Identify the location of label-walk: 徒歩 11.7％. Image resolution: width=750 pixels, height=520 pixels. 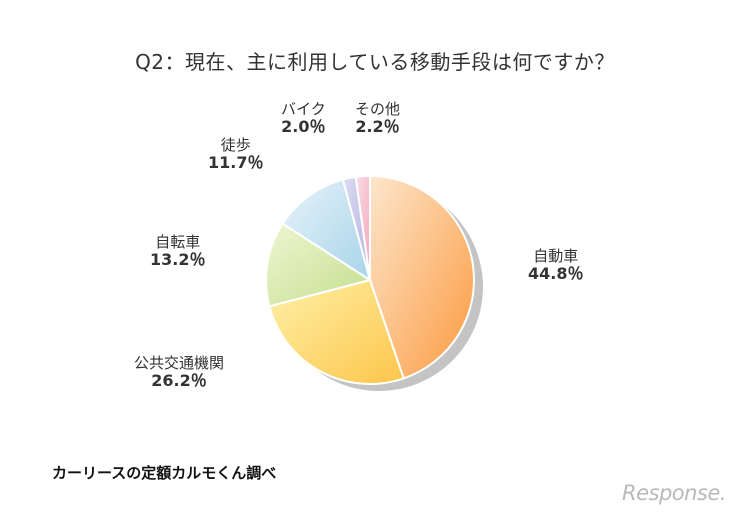
(236, 154).